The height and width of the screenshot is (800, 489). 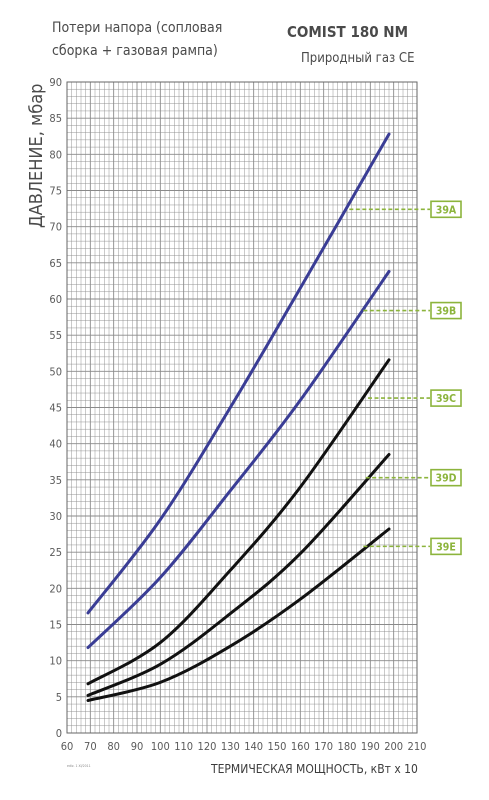 I want to click on y-tick-label: 80, so click(x=55, y=154).